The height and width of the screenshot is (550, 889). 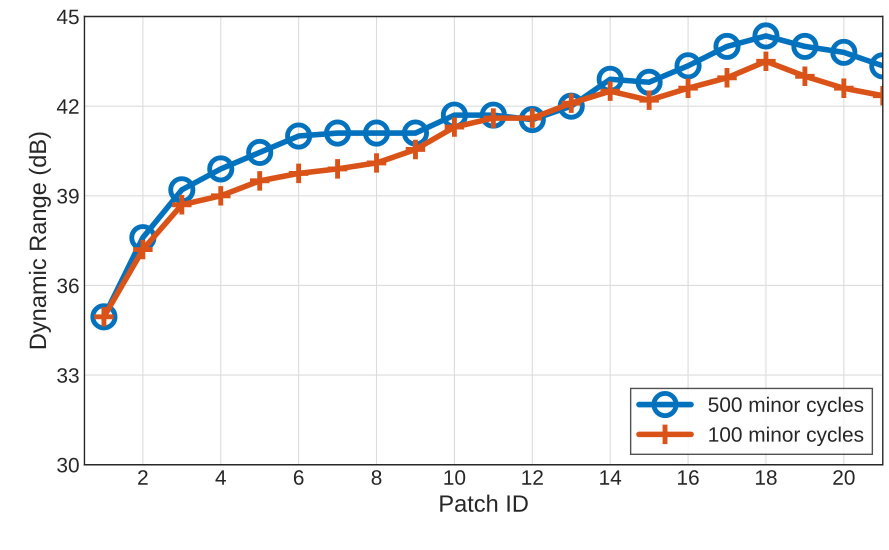 I want to click on x-tick-label: 14, so click(x=611, y=477).